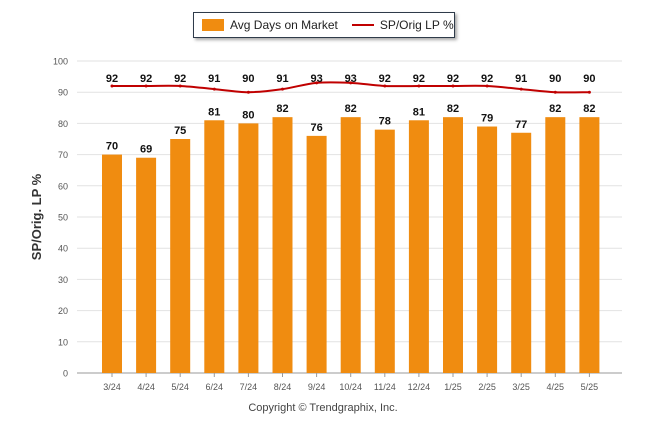 The width and height of the screenshot is (646, 434). I want to click on y-tick-label: 70, so click(63, 155).